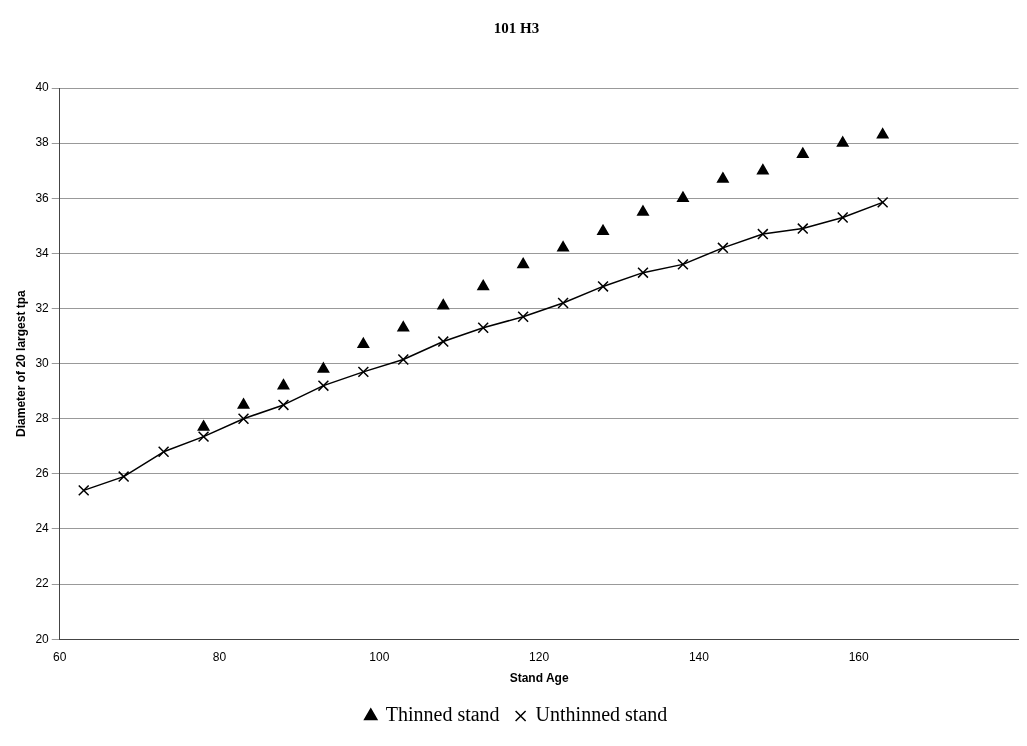 The width and height of the screenshot is (1027, 746). What do you see at coordinates (42, 87) in the screenshot?
I see `y-tick-label: 40` at bounding box center [42, 87].